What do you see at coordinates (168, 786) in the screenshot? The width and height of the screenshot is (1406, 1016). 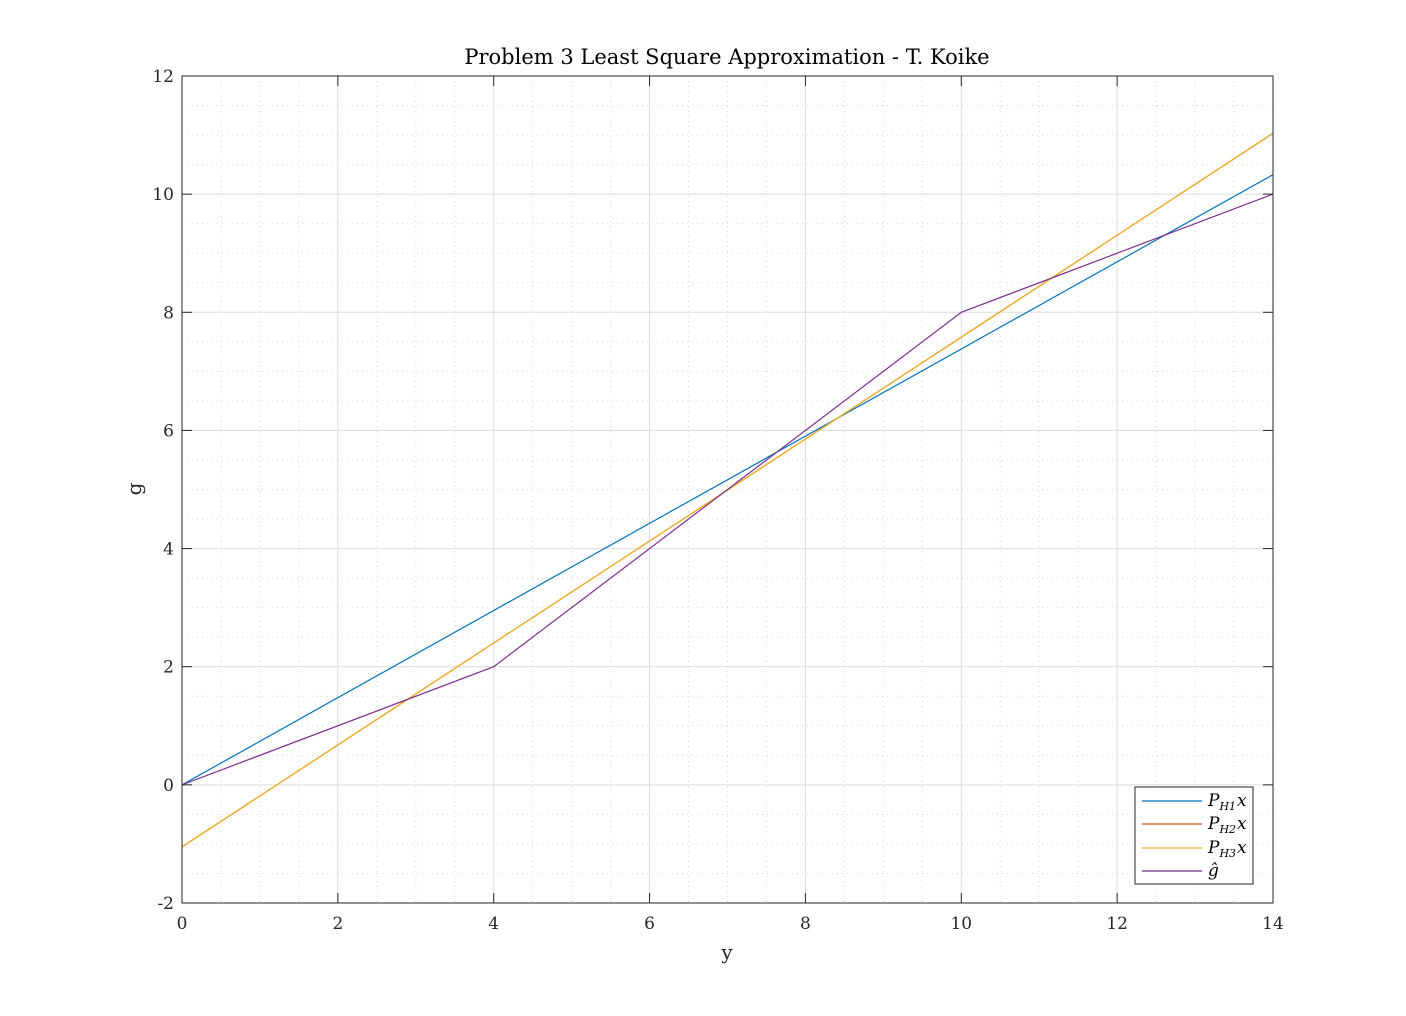 I see `y-tick-label: 0` at bounding box center [168, 786].